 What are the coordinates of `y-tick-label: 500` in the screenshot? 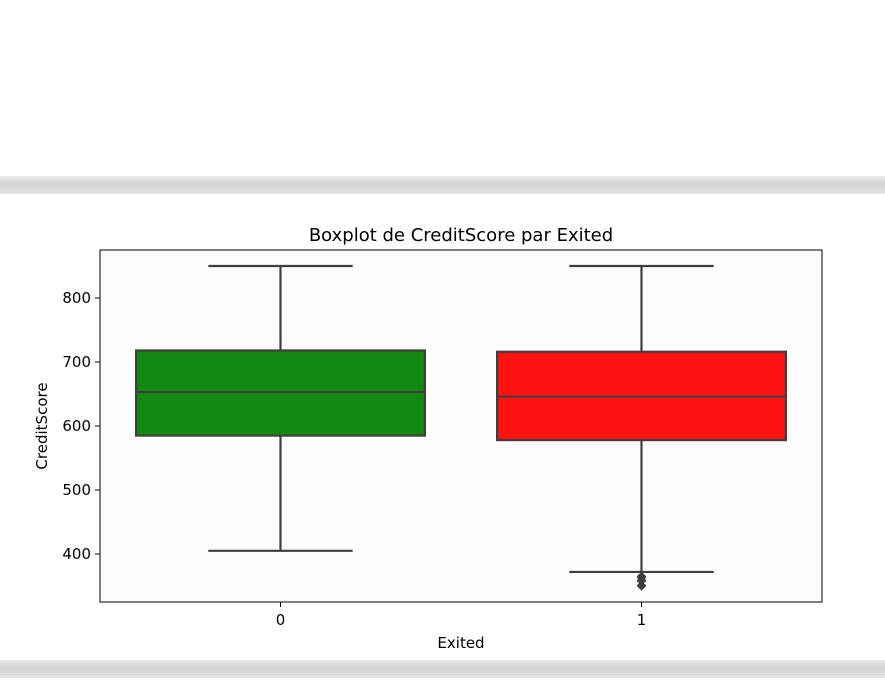 It's located at (76, 490).